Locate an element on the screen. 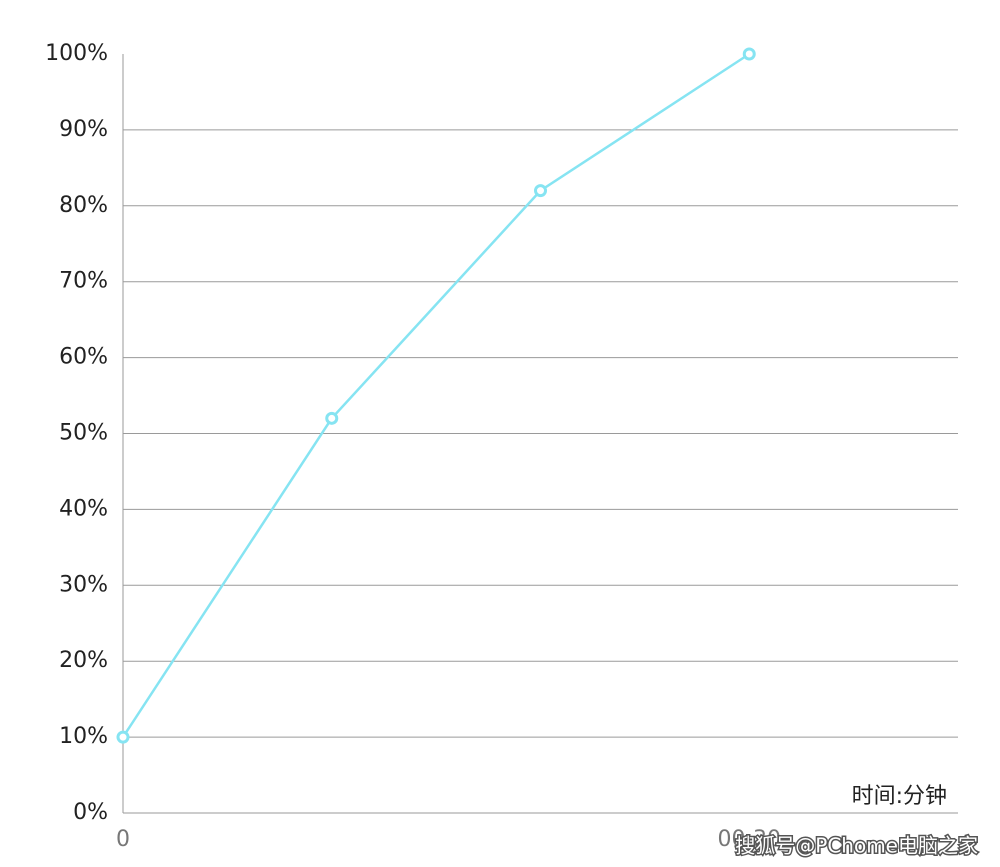 The width and height of the screenshot is (1000, 867). x-tick-label: 0 is located at coordinates (123, 839).